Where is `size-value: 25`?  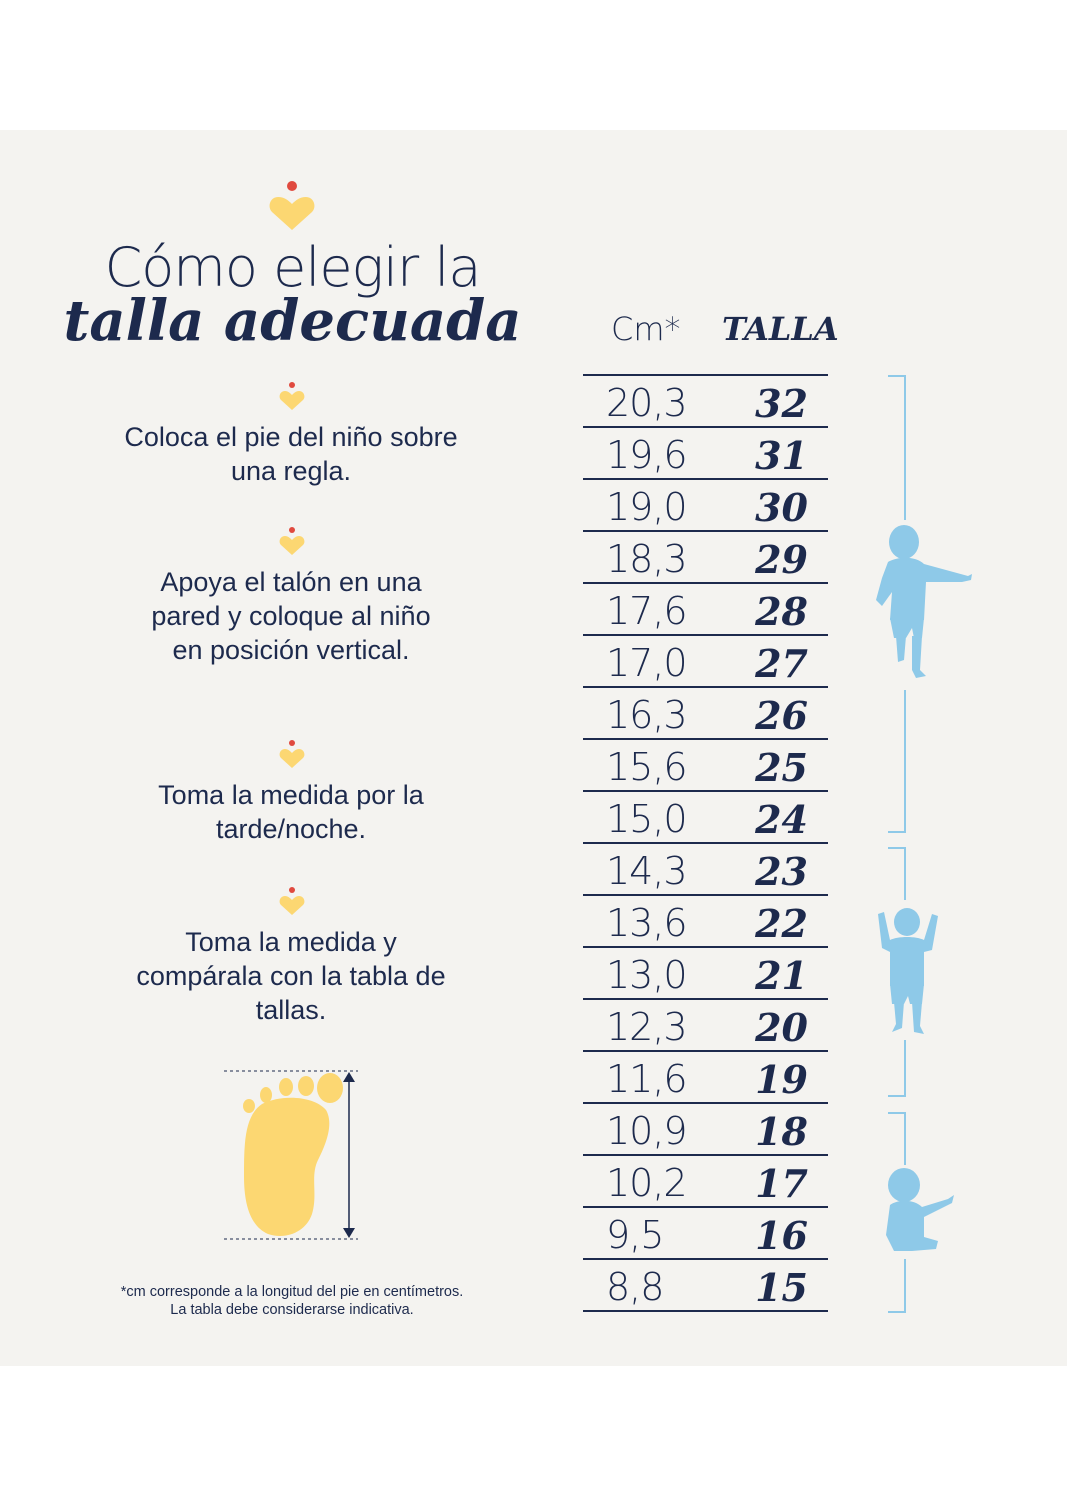 size-value: 25 is located at coordinates (781, 767).